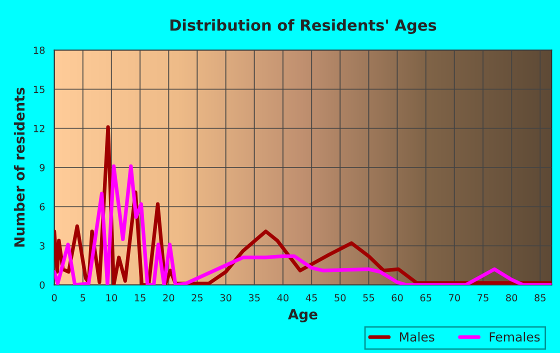  Describe the element at coordinates (39, 128) in the screenshot. I see `y-tick-label: 12` at that location.